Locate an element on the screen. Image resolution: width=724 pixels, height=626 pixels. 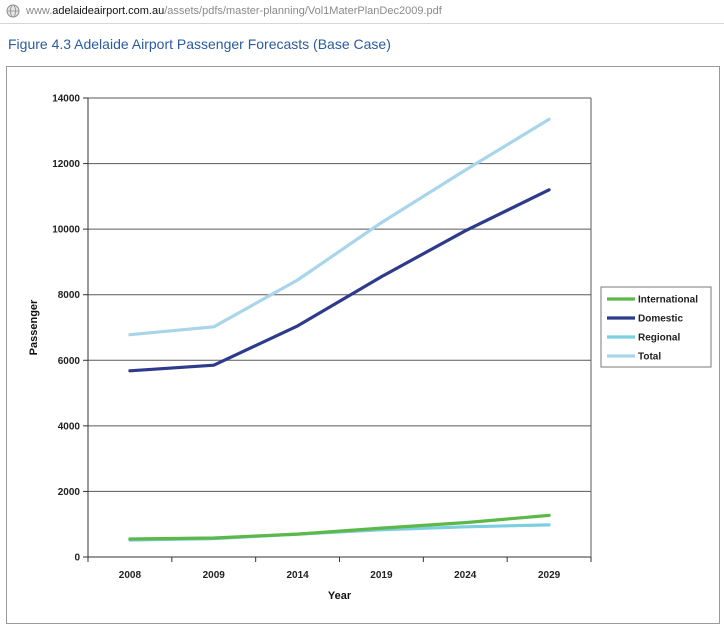
legend-label-total: Total is located at coordinates (649, 357).